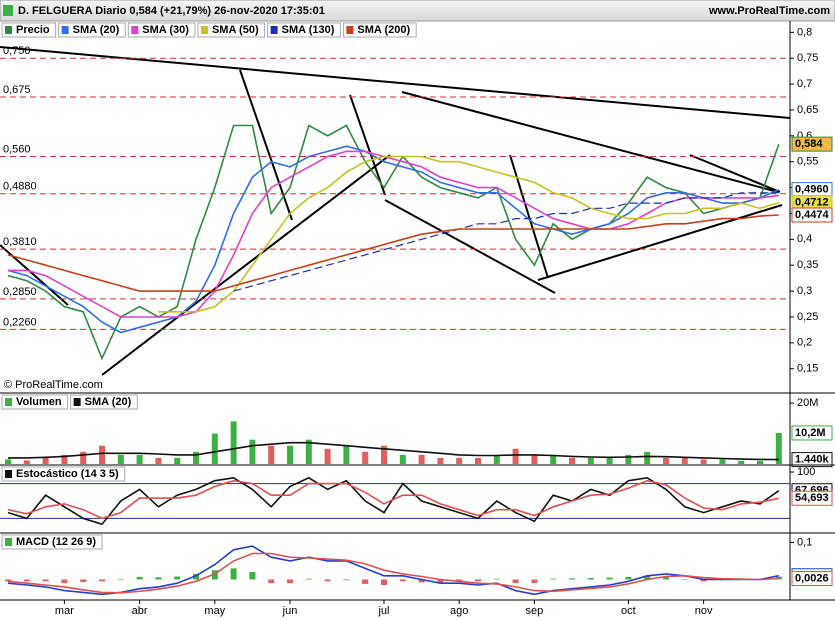 This screenshot has height=620, width=835. What do you see at coordinates (812, 460) in the screenshot?
I see `value-badge-label: 1.440k` at bounding box center [812, 460].